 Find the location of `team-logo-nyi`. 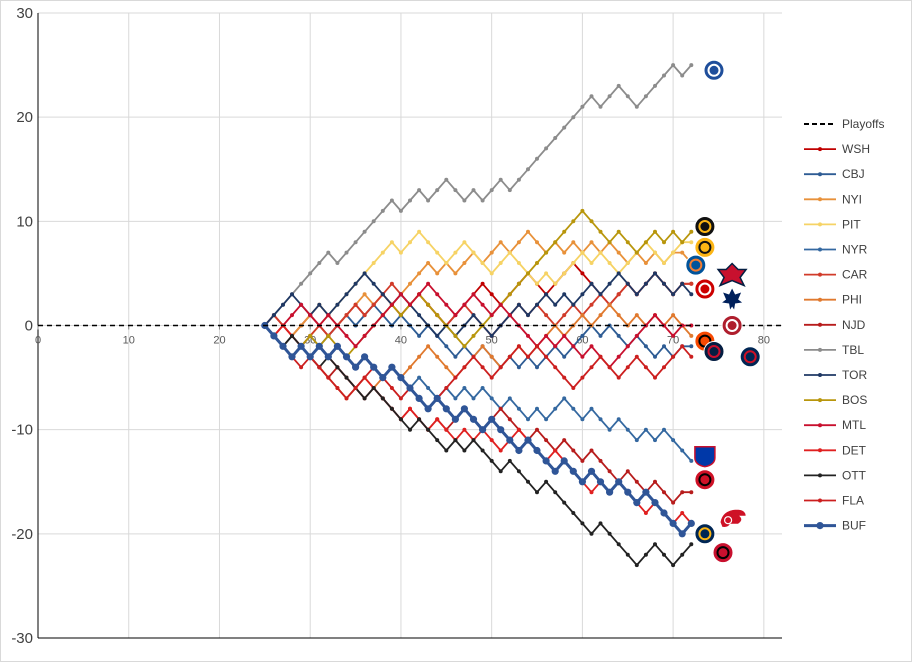

team-logo-nyi is located at coordinates (696, 265).